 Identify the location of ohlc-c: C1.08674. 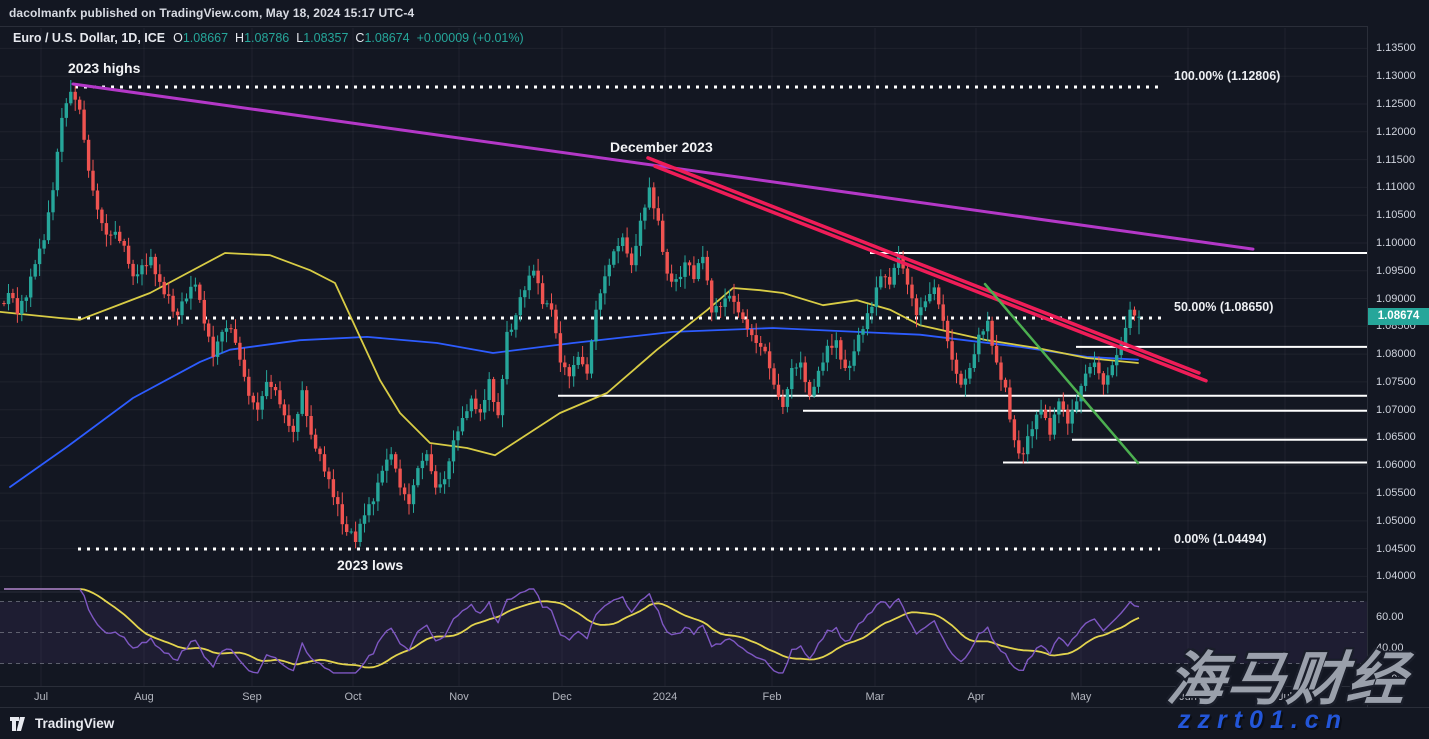
(382, 38).